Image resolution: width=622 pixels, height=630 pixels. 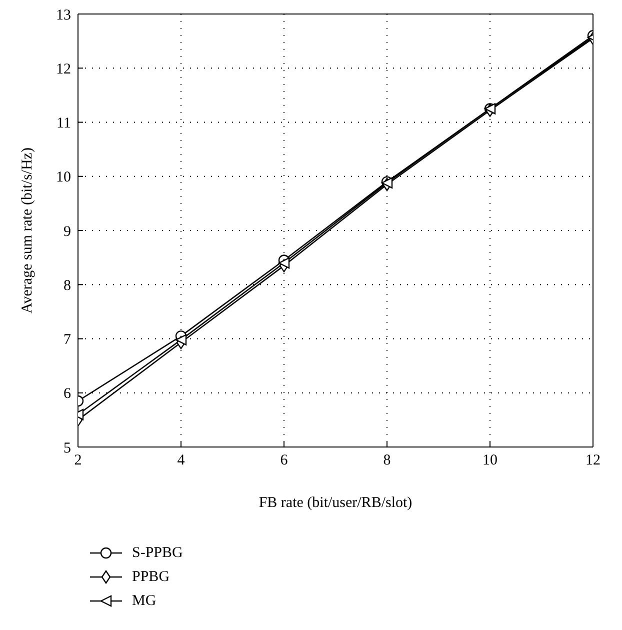 I want to click on legend-label: MG, so click(x=144, y=601).